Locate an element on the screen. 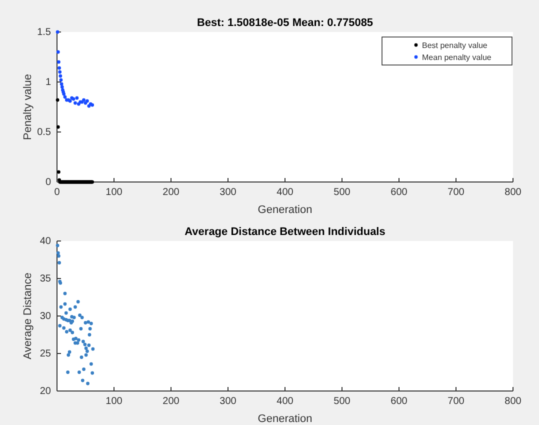  y-tick-label: 1.5 is located at coordinates (44, 32).